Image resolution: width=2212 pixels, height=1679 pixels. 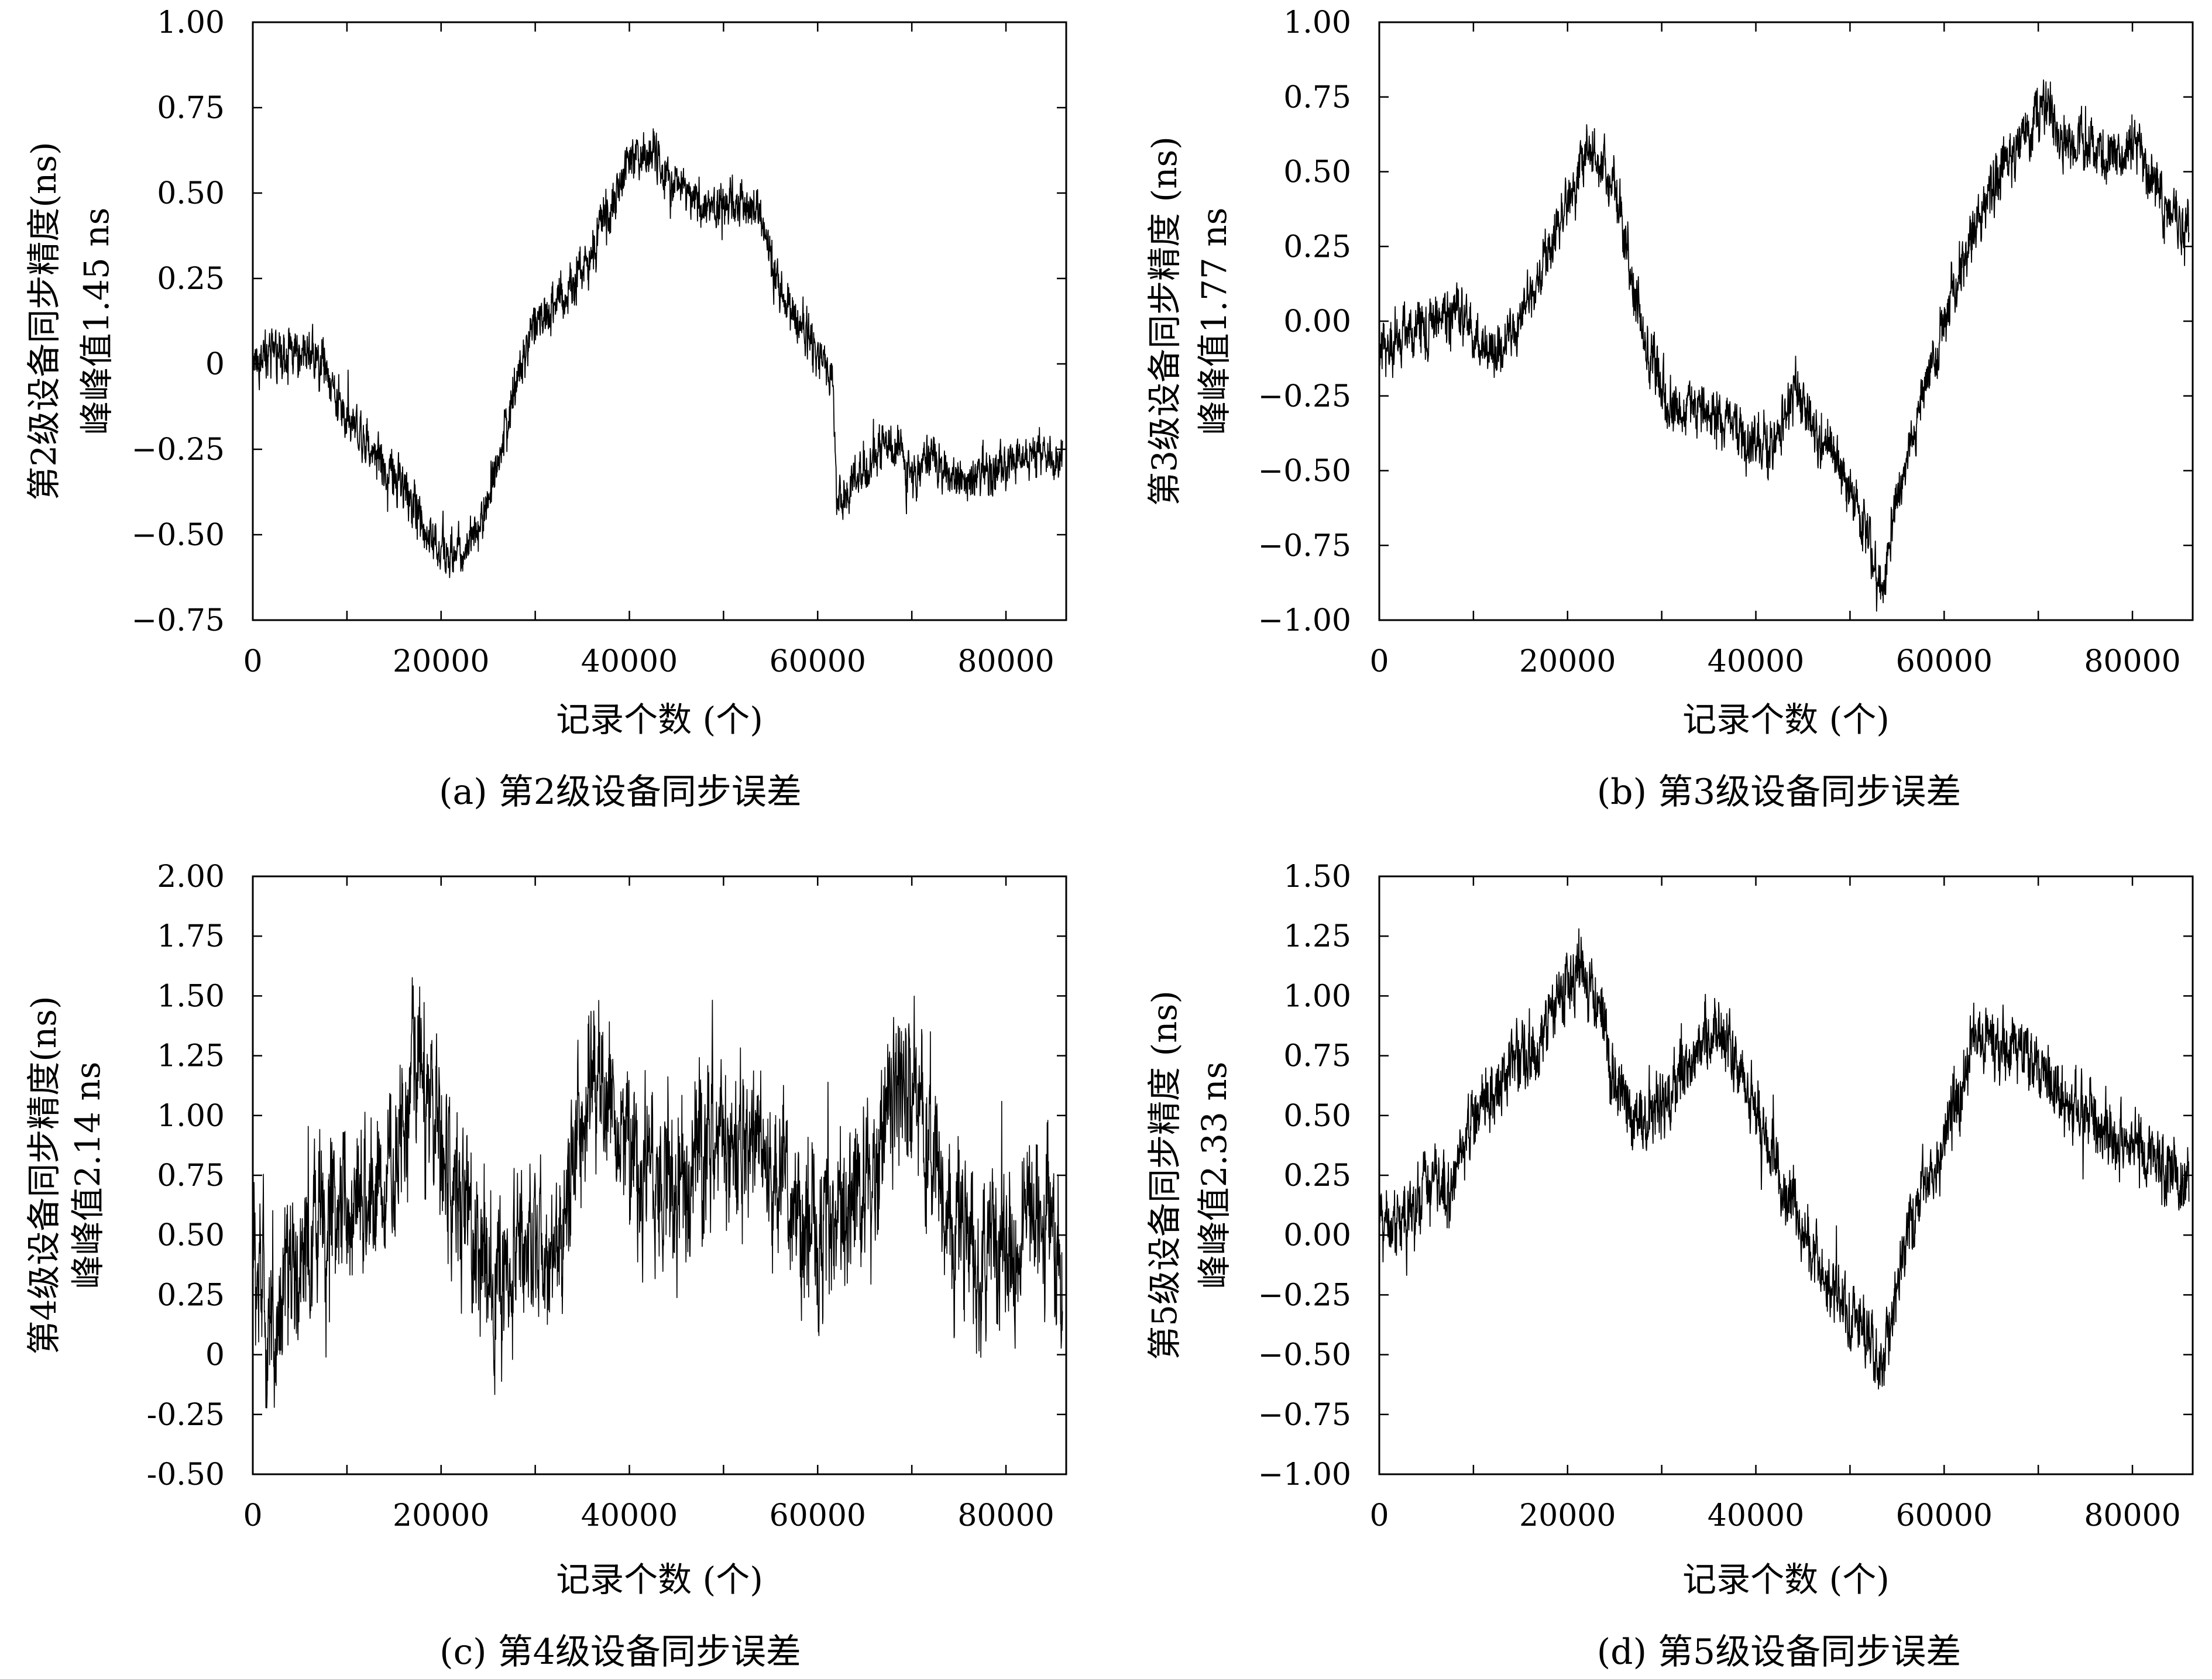 What do you see at coordinates (1164, 321) in the screenshot?
I see `y-axis-title: 第3级设备同步精度 (ns)` at bounding box center [1164, 321].